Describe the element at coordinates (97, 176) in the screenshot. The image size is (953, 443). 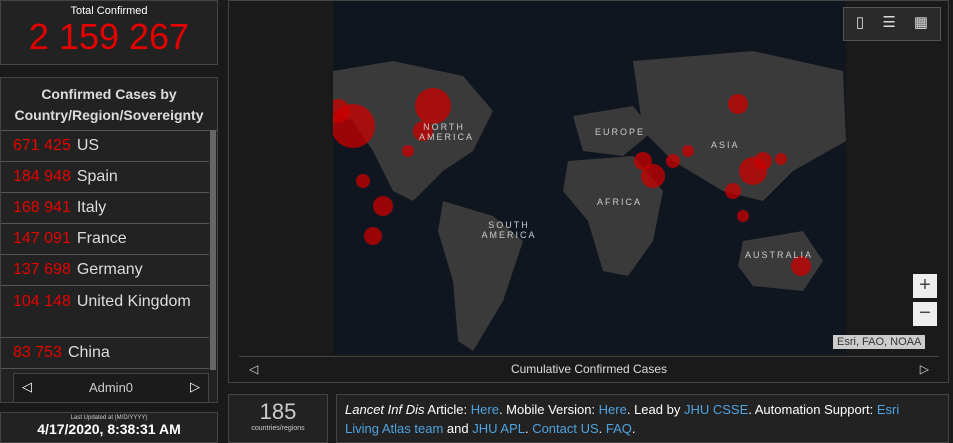
I see `country-name: Spain` at that location.